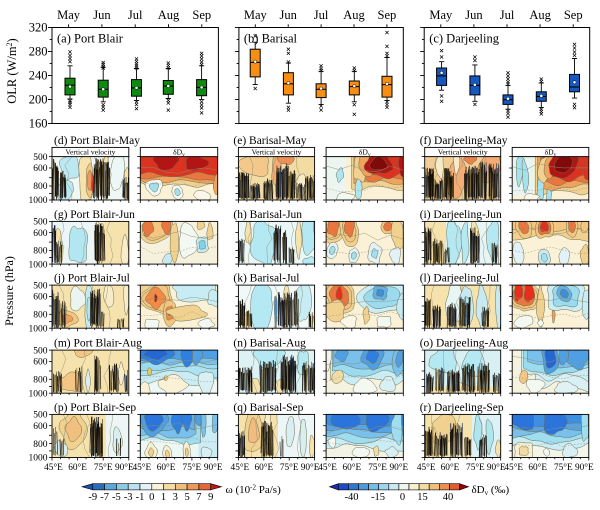  I want to click on svg-text: (o) Darjeeling-Aug, so click(464, 344).